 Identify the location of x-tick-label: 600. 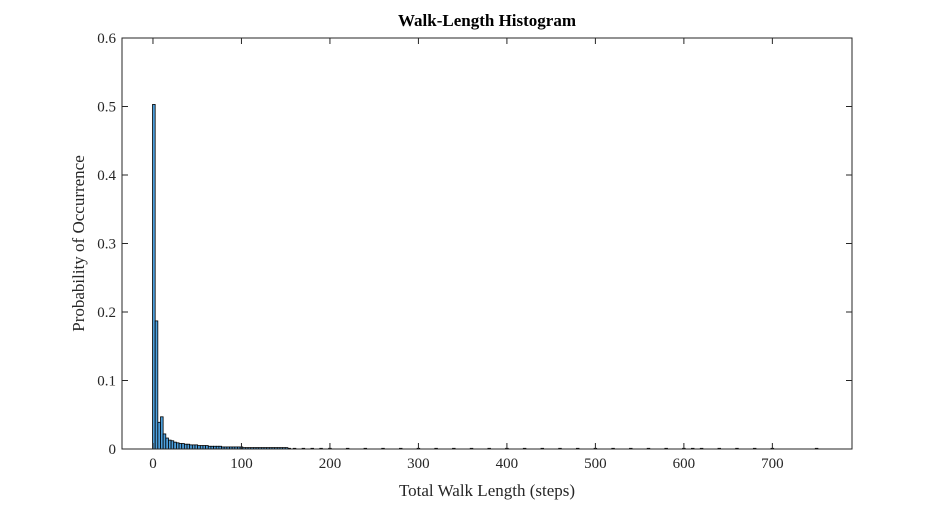
(684, 464).